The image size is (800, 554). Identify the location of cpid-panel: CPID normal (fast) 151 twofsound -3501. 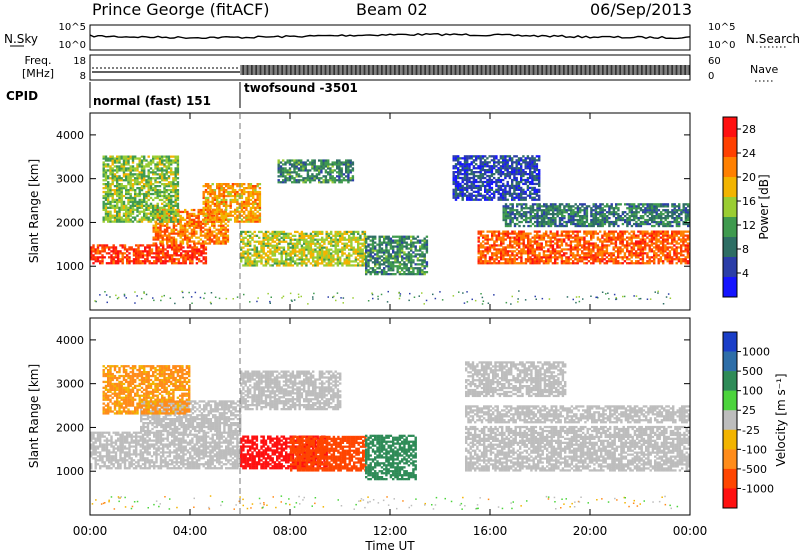
(182, 94).